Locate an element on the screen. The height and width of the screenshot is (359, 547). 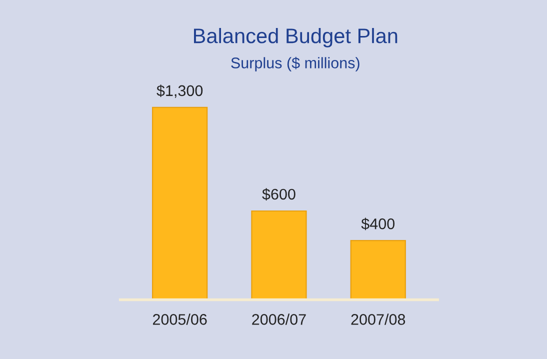
data-label: $600 is located at coordinates (279, 194).